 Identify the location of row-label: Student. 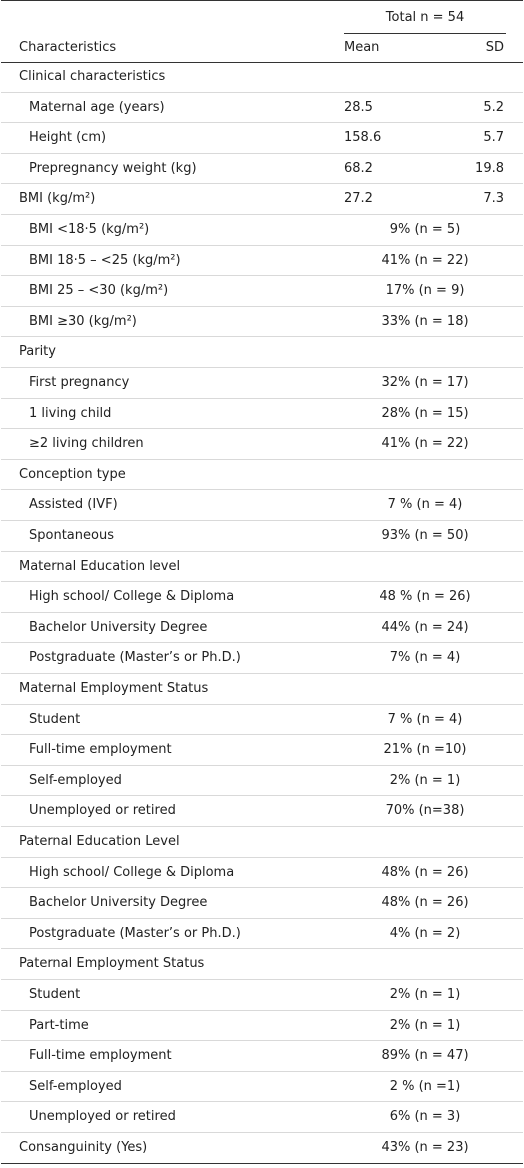
(55, 994).